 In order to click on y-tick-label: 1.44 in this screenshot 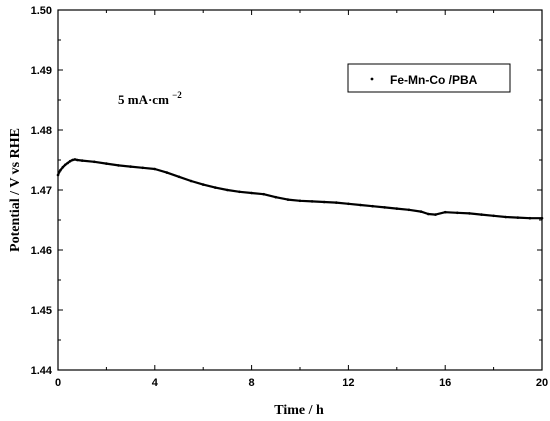, I will do `click(42, 371)`.